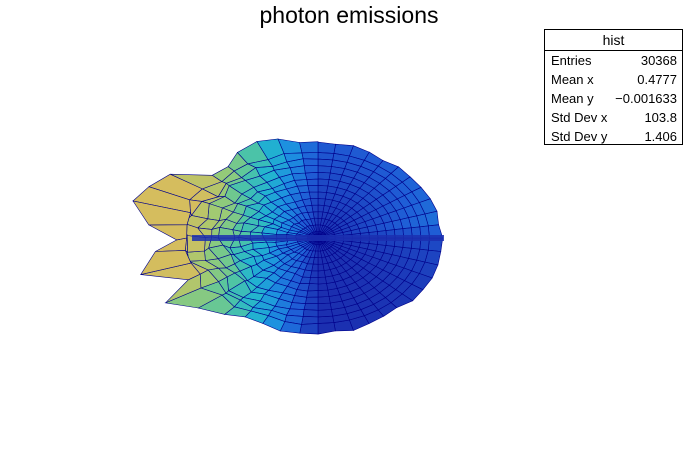 The width and height of the screenshot is (698, 476). What do you see at coordinates (613, 136) in the screenshot?
I see `stats-row-stddev-y: Std Dev y 1.406` at bounding box center [613, 136].